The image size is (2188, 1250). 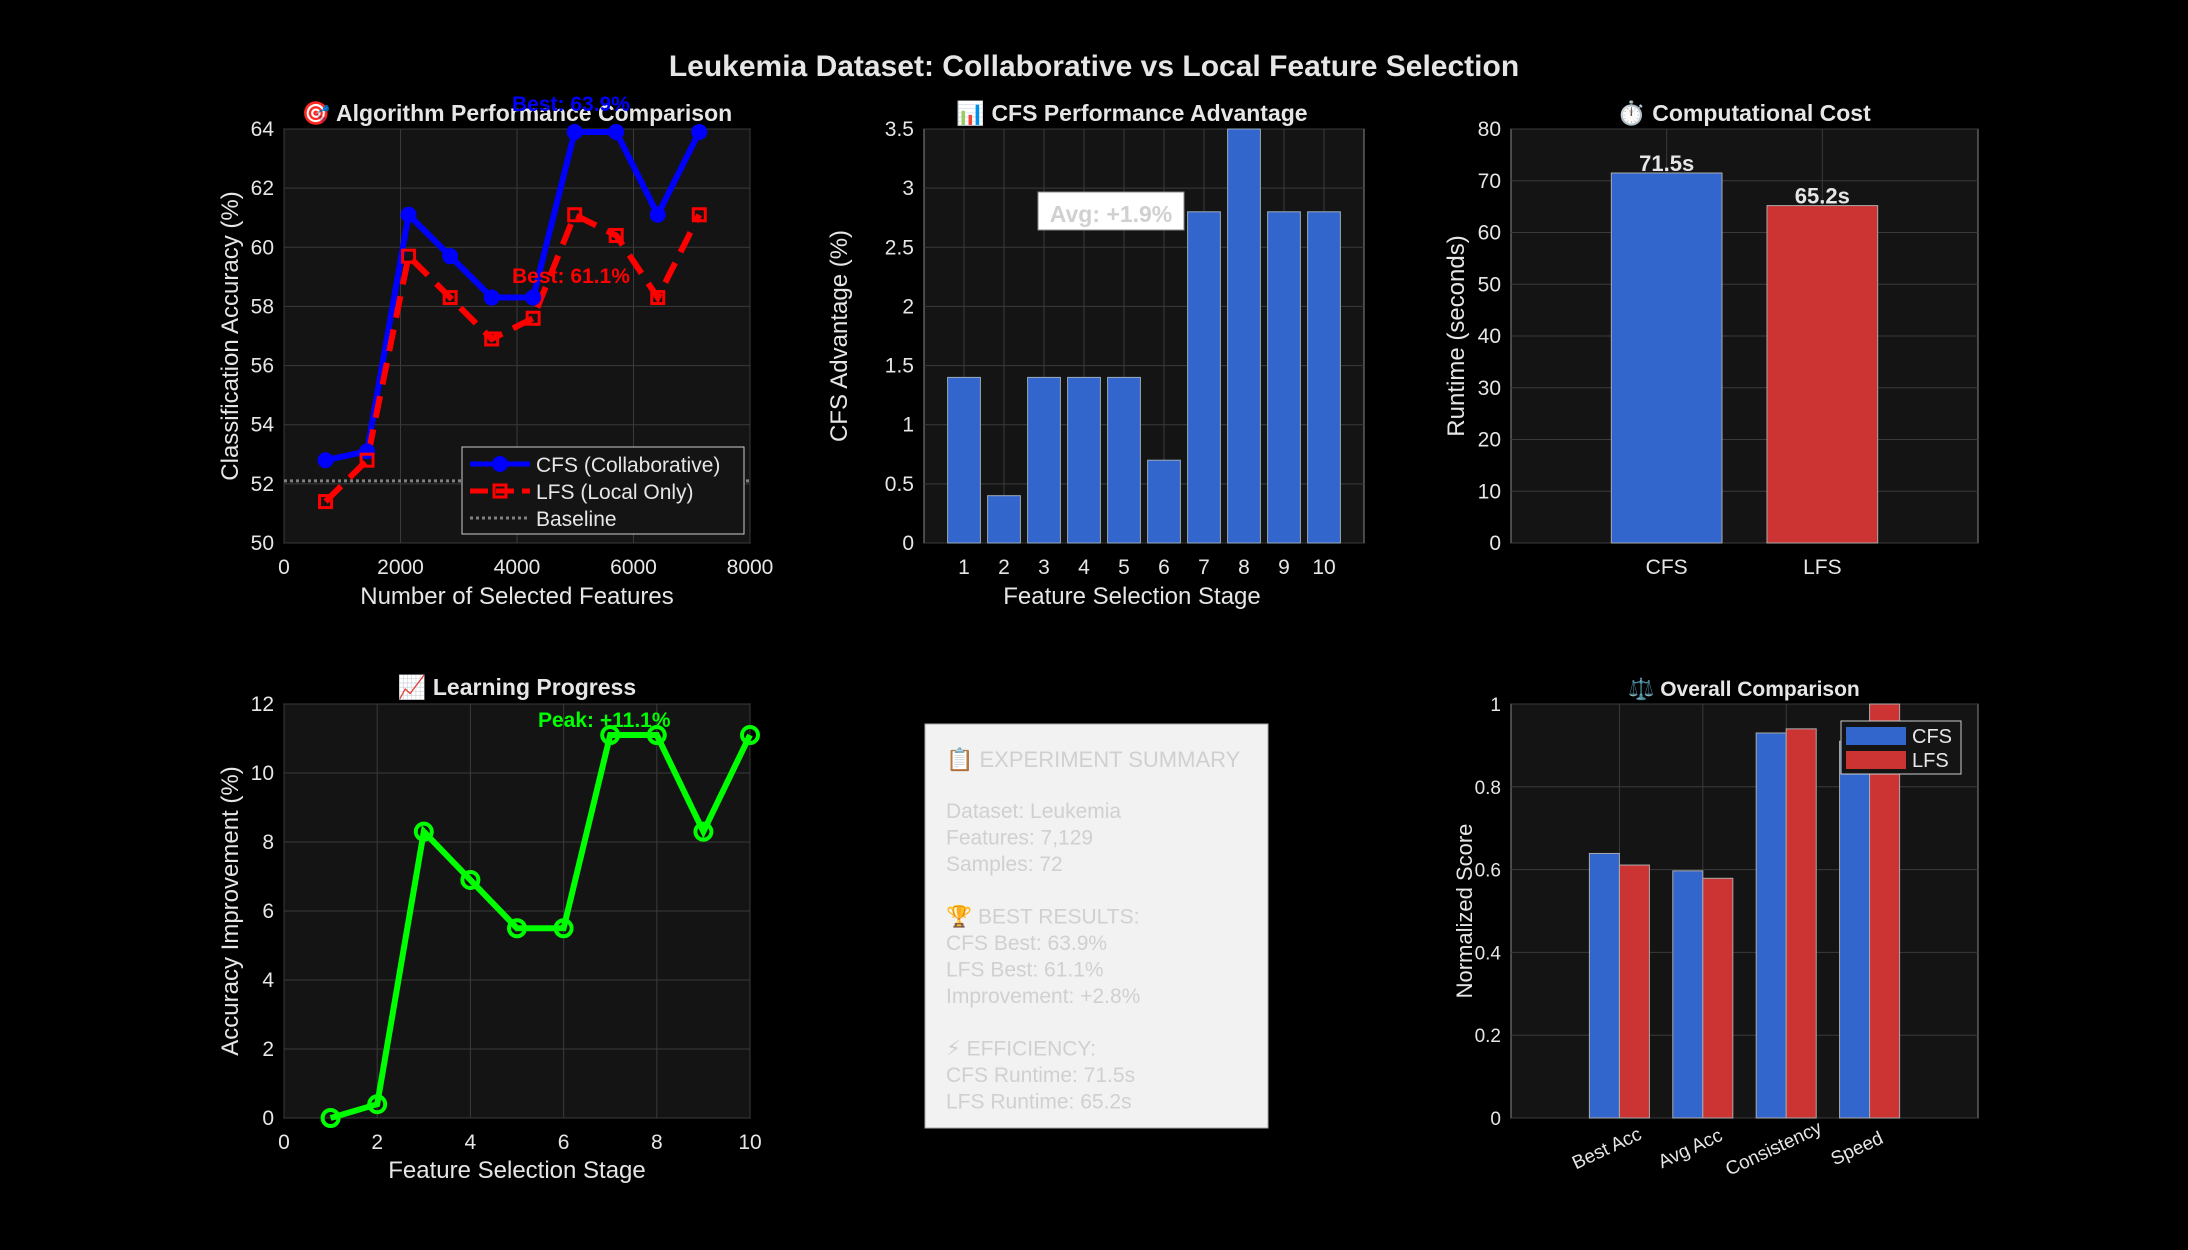 I want to click on legend-cfs-swatch, so click(x=1876, y=736).